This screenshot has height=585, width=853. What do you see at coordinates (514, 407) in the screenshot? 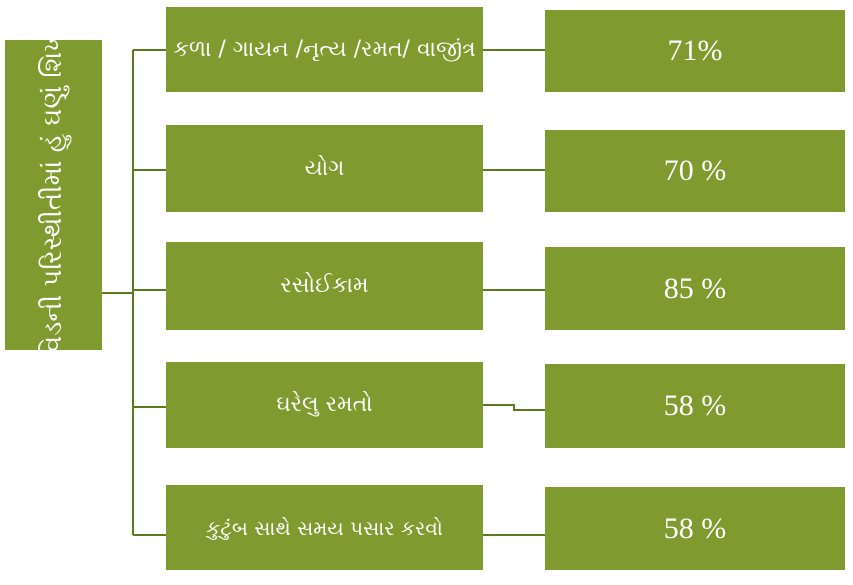
I see `connector` at bounding box center [514, 407].